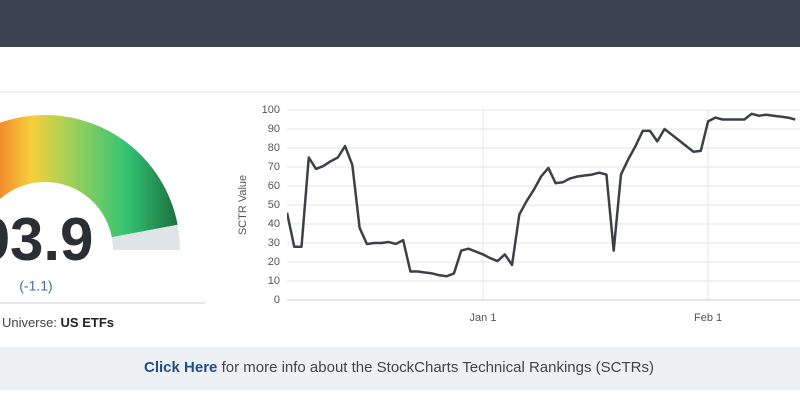 This screenshot has height=400, width=800. Describe the element at coordinates (274, 243) in the screenshot. I see `y-tick-label: 30` at that location.